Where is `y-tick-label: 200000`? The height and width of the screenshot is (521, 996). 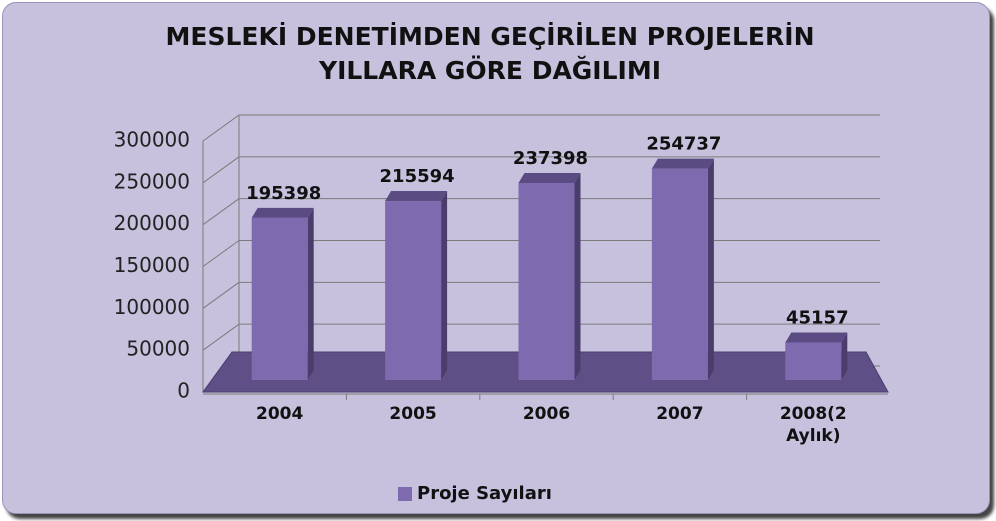 y-tick-label: 200000 is located at coordinates (152, 223).